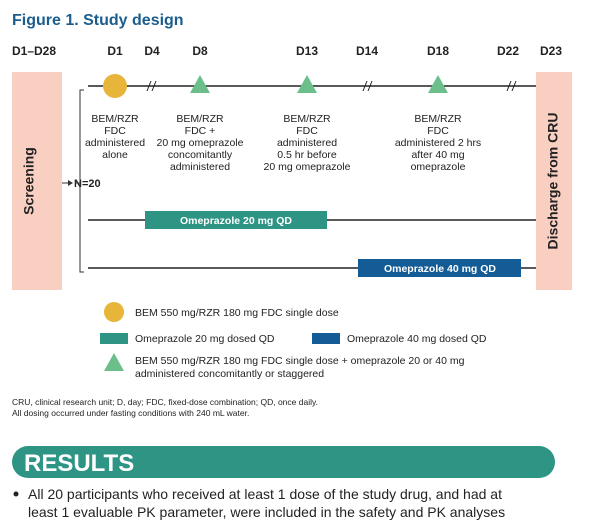  I want to click on day-label: D1–D28, so click(34, 51).